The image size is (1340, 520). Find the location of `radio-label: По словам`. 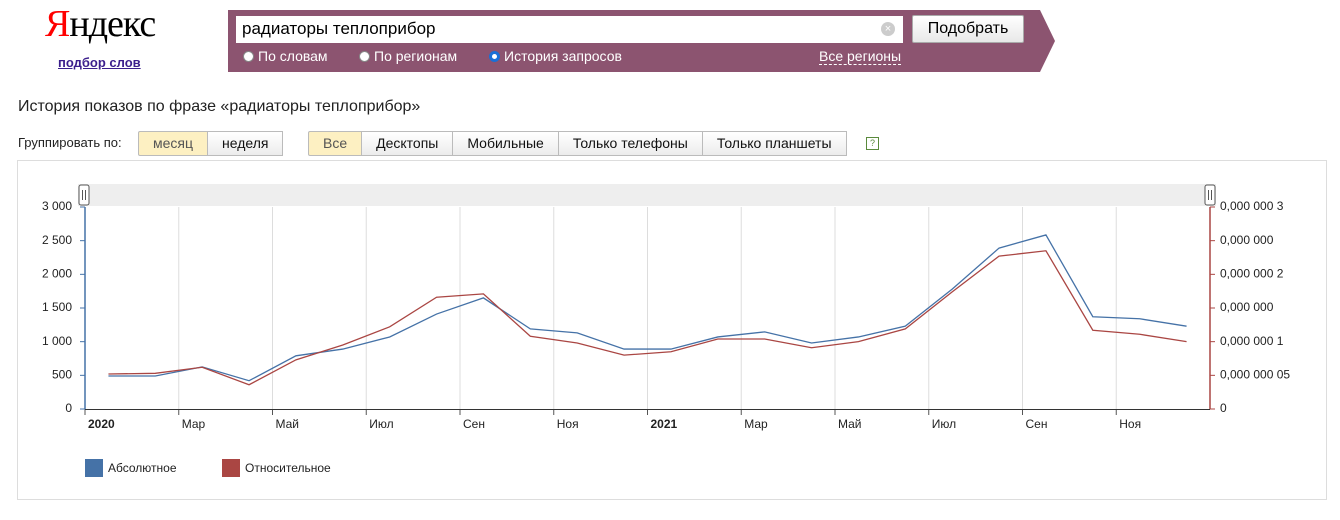

radio-label: По словам is located at coordinates (293, 56).